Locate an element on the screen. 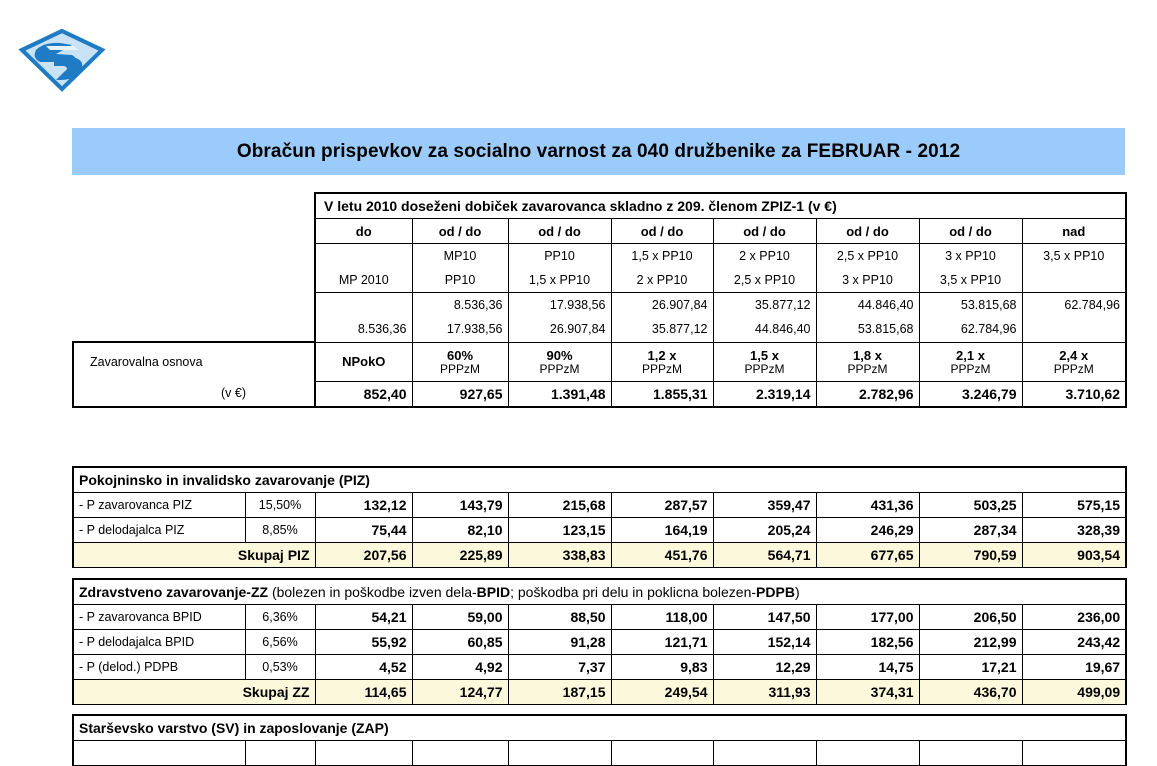 This screenshot has width=1157, height=766. row-value: 55,92 is located at coordinates (363, 642).